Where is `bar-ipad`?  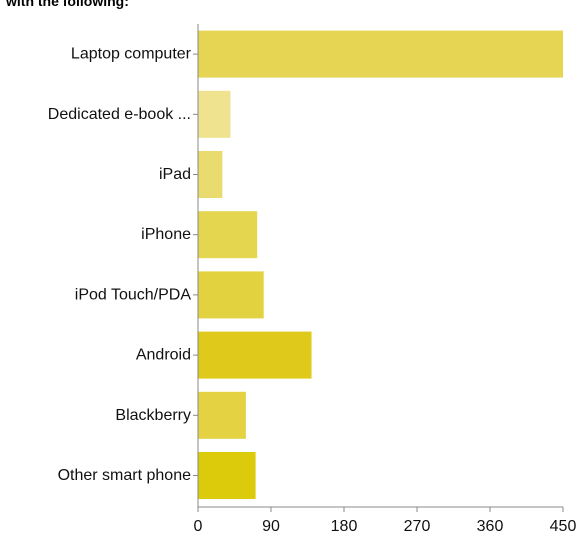 bar-ipad is located at coordinates (210, 174).